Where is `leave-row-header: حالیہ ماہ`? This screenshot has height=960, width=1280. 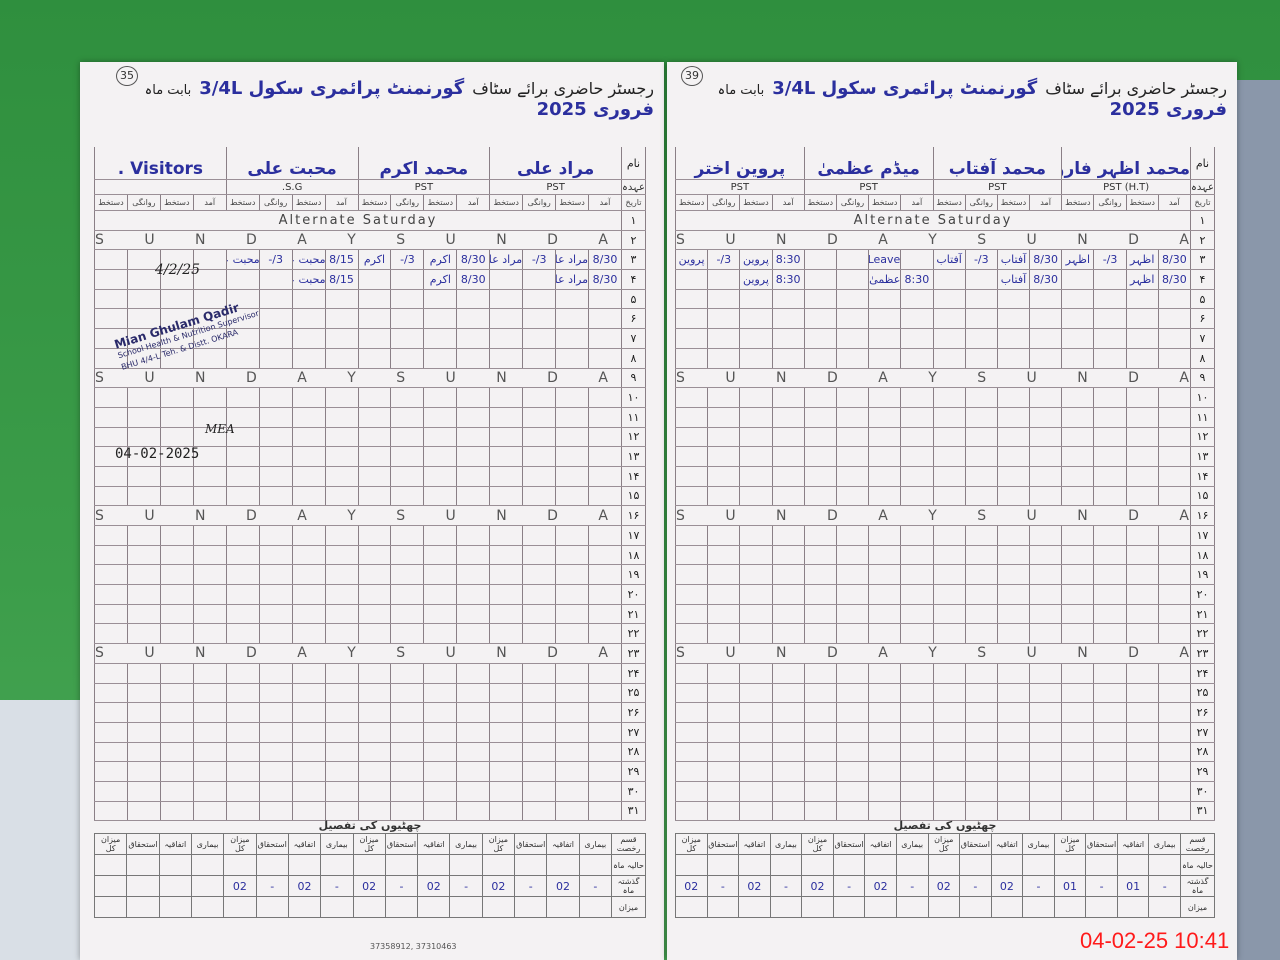
leave-row-header: حالیہ ماہ is located at coordinates (628, 865).